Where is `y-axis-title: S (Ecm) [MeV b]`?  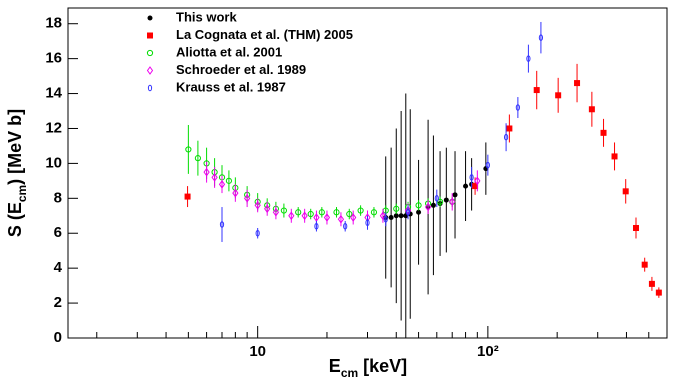
y-axis-title: S (Ecm) [MeV b] is located at coordinates (17, 173).